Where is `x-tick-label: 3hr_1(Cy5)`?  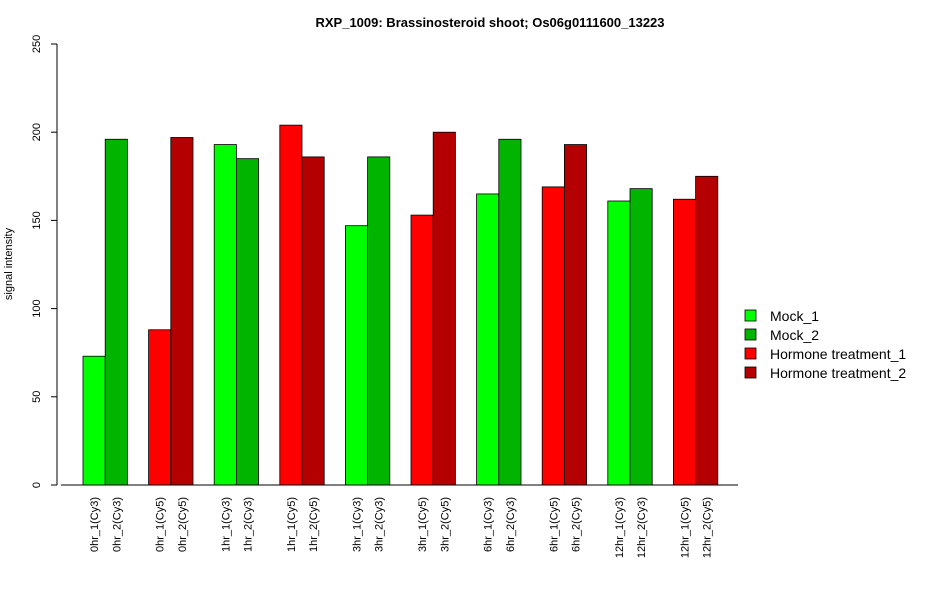
x-tick-label: 3hr_1(Cy5) is located at coordinates (423, 524).